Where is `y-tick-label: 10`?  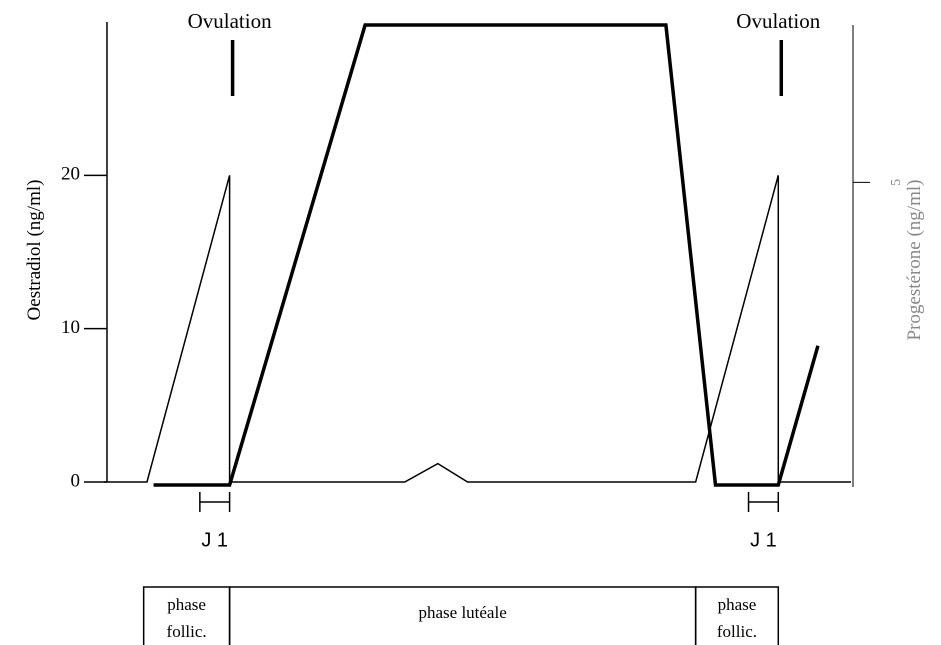
y-tick-label: 10 is located at coordinates (70, 327).